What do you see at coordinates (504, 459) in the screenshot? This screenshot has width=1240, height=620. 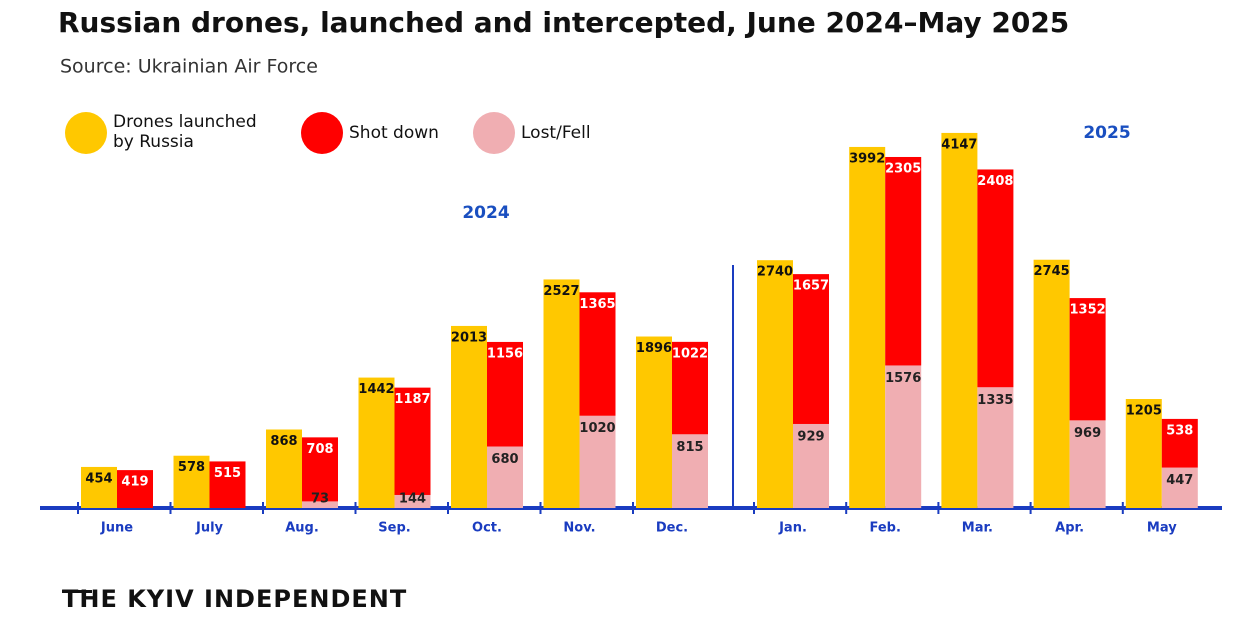 I see `value-label: 680` at bounding box center [504, 459].